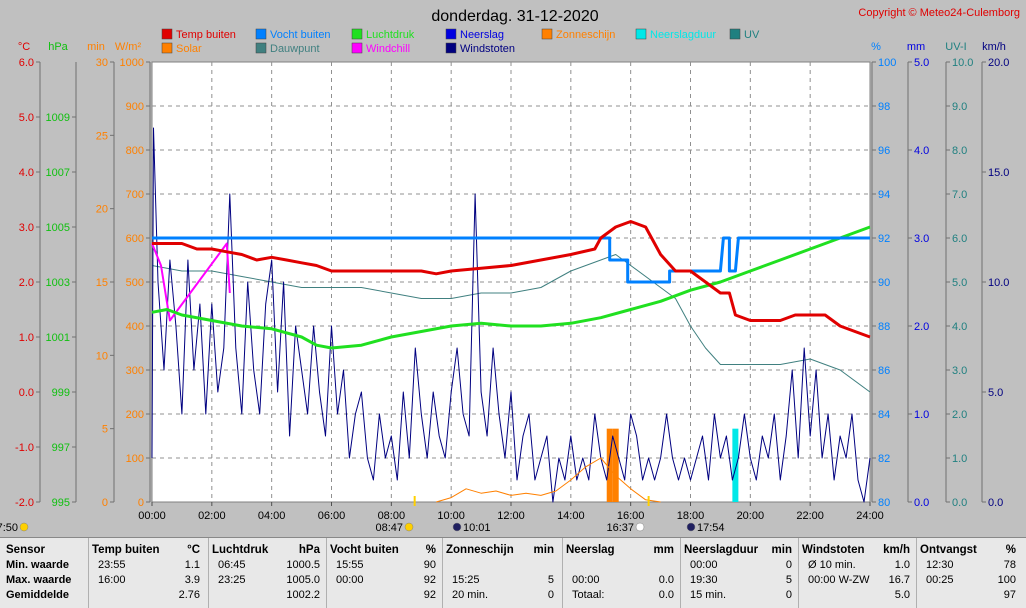 This screenshot has height=608, width=1026. What do you see at coordinates (58, 173) in the screenshot?
I see `press-tick-label: 1007` at bounding box center [58, 173].